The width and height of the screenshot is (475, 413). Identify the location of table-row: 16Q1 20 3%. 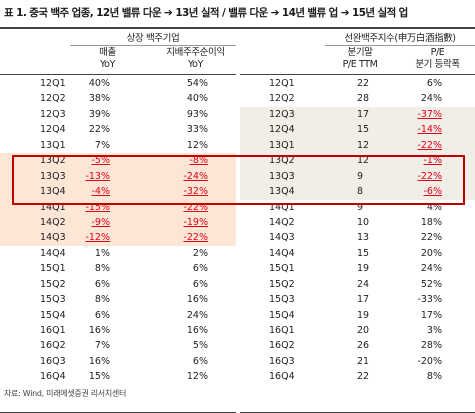
(357, 330).